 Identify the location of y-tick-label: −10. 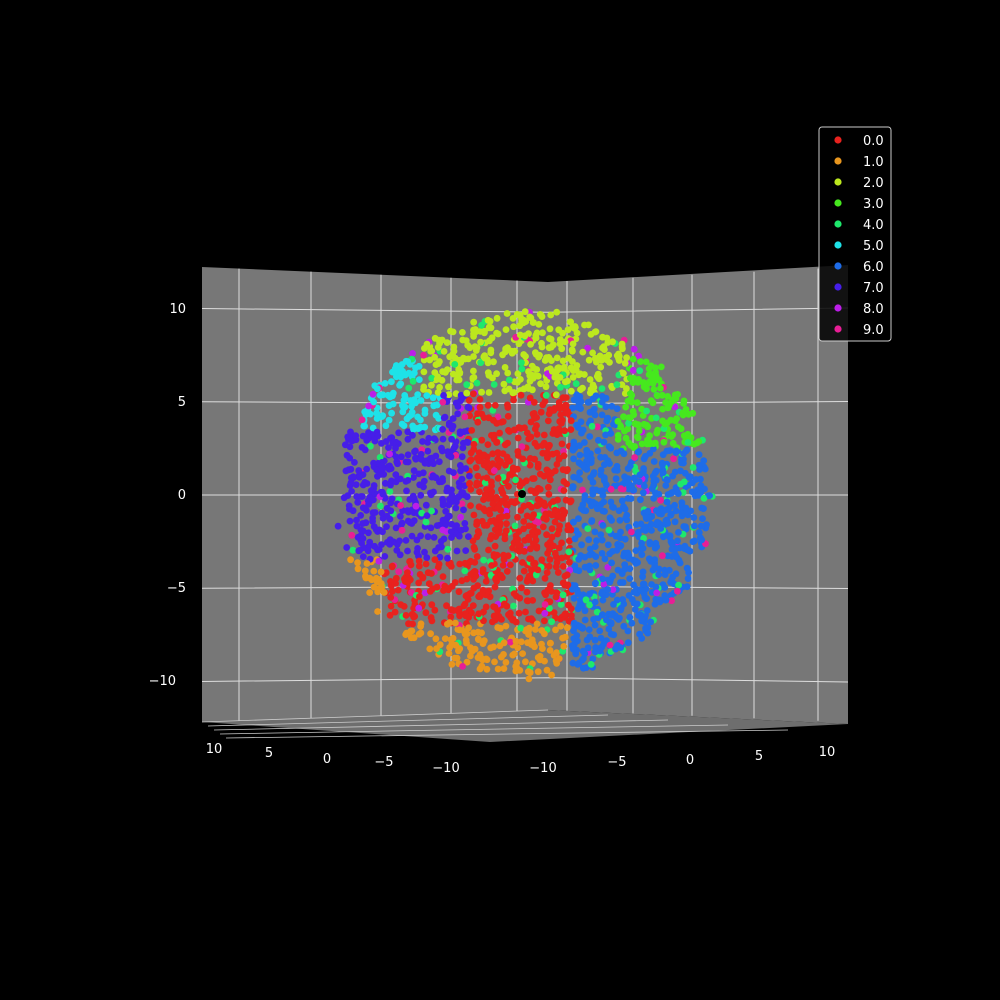
(445, 768).